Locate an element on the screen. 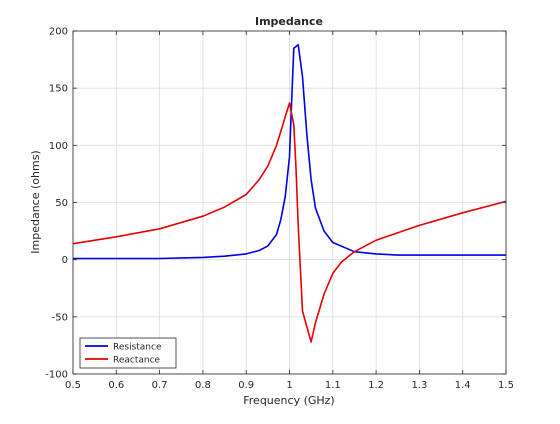  x-tick-label: 1 is located at coordinates (289, 385).